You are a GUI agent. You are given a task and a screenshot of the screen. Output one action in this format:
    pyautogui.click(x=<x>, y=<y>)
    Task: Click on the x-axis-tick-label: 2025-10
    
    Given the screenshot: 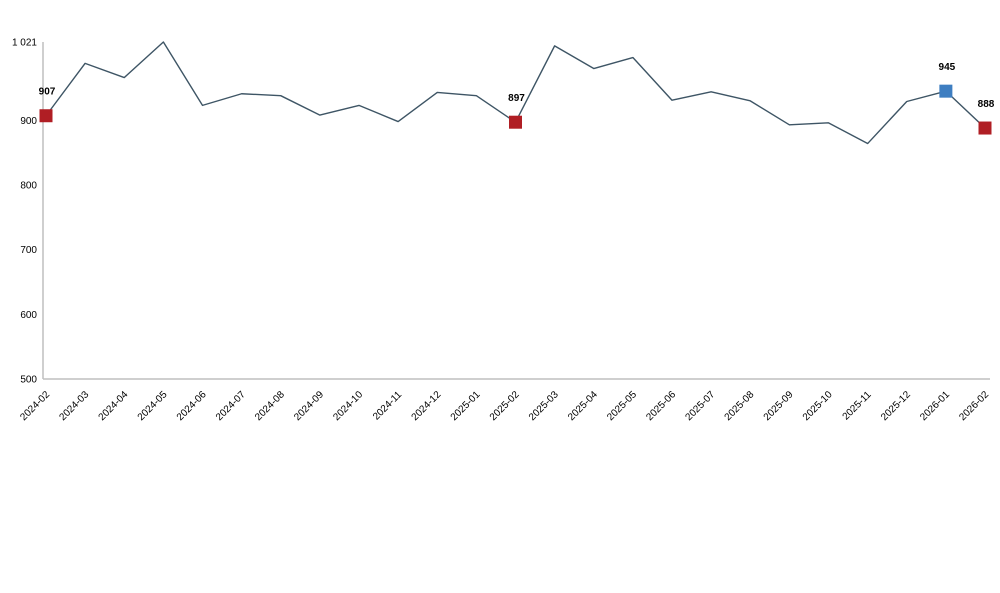 What is the action you would take?
    pyautogui.click(x=818, y=406)
    